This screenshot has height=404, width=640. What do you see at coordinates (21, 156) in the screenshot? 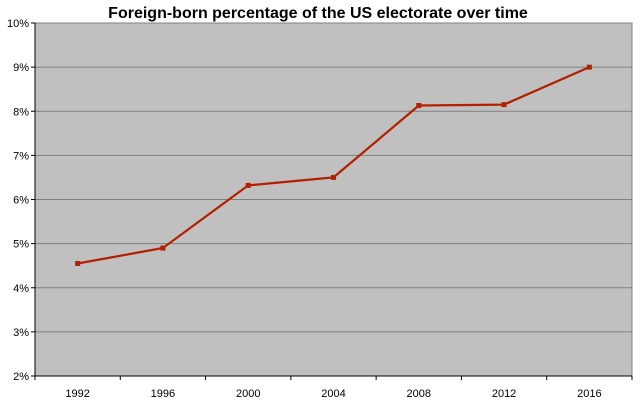
I see `y-tick-label: 7%` at bounding box center [21, 156].